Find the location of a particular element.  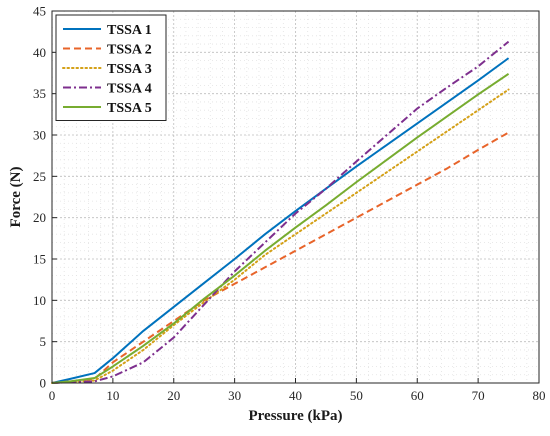

x-tick-label: 80 is located at coordinates (539, 395).